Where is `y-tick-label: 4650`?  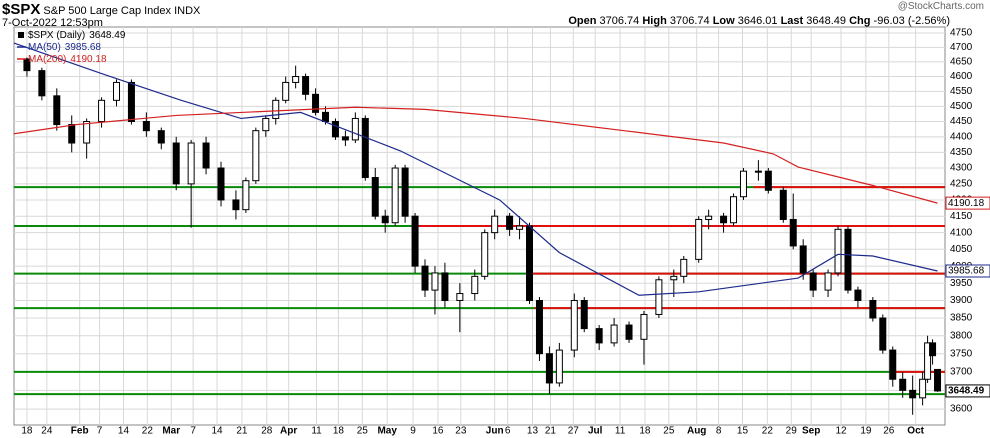 y-tick-label: 4650 is located at coordinates (961, 61).